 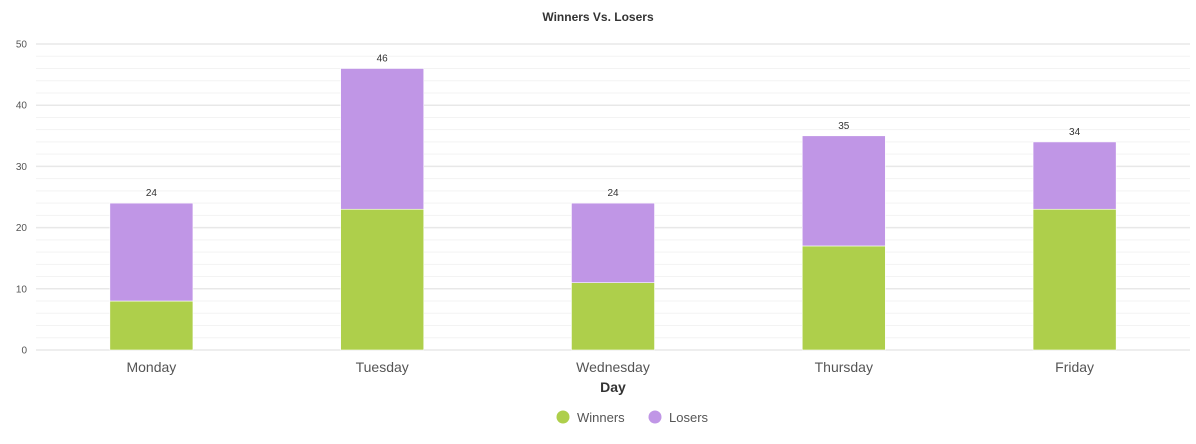 What do you see at coordinates (382, 279) in the screenshot?
I see `bar-winners-tuesday` at bounding box center [382, 279].